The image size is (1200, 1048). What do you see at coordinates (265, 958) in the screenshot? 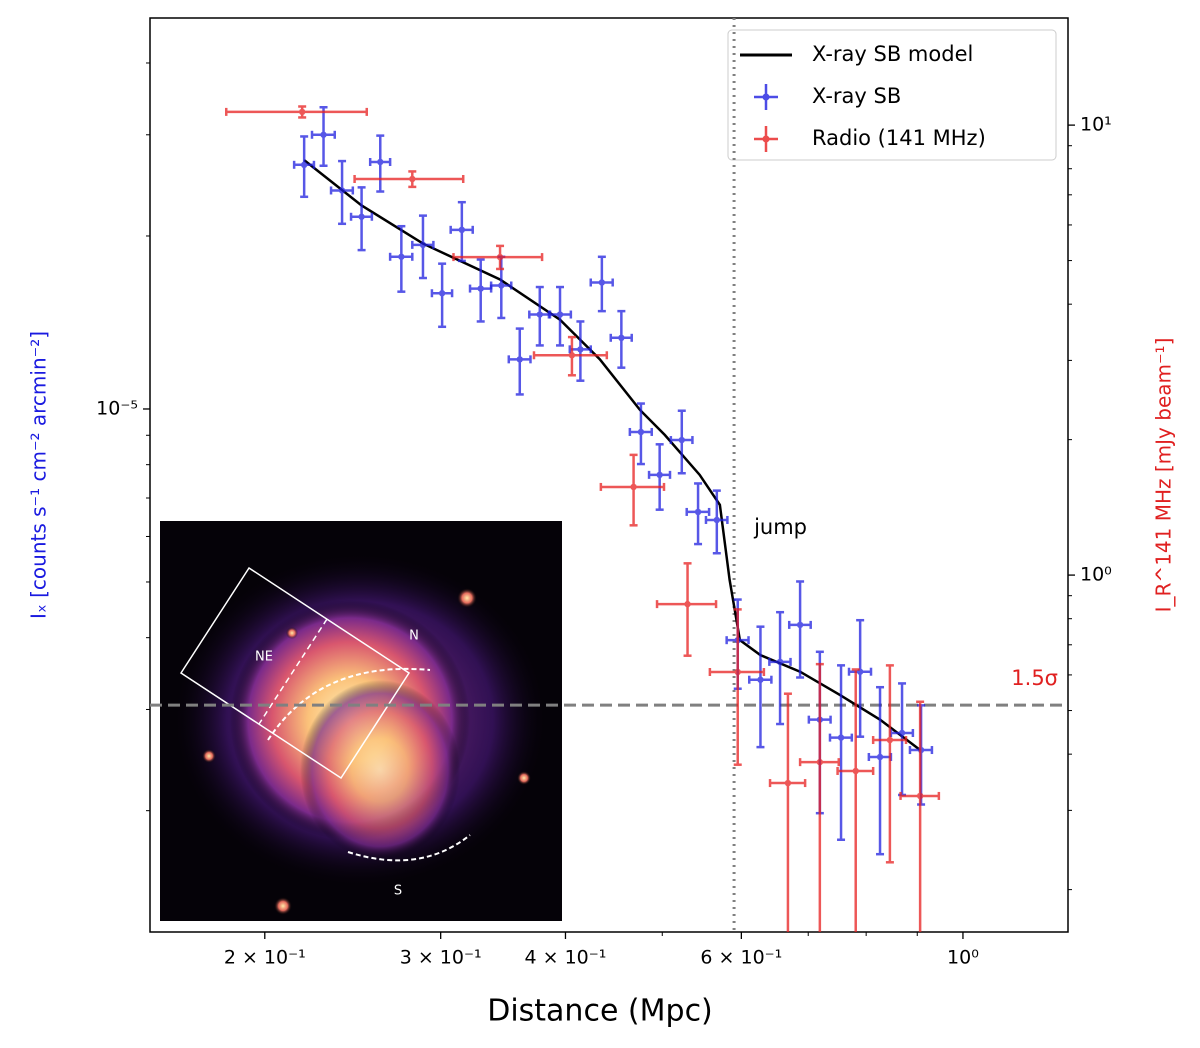
I see `x-tick-label: 2 × 10⁻¹` at bounding box center [265, 958].